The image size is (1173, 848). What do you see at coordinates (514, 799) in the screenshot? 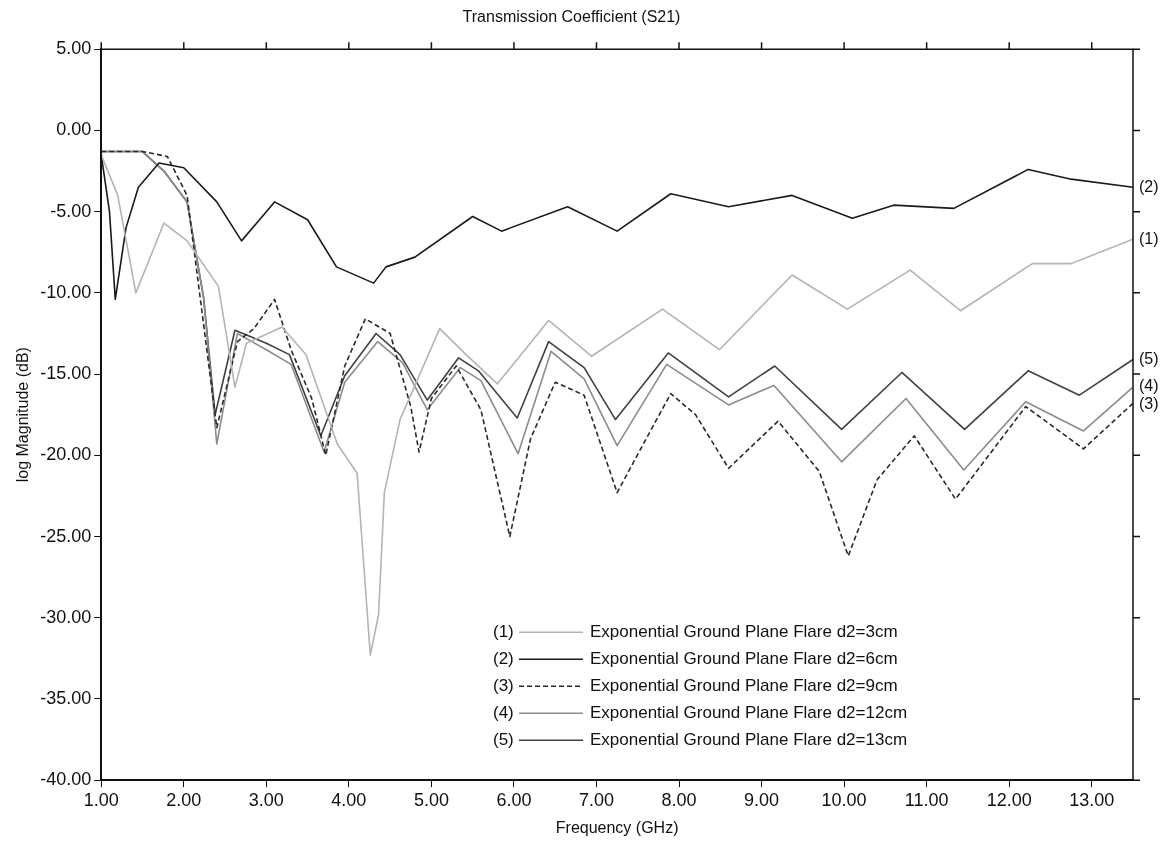
I see `x-tick-label: 6.00` at bounding box center [514, 799].